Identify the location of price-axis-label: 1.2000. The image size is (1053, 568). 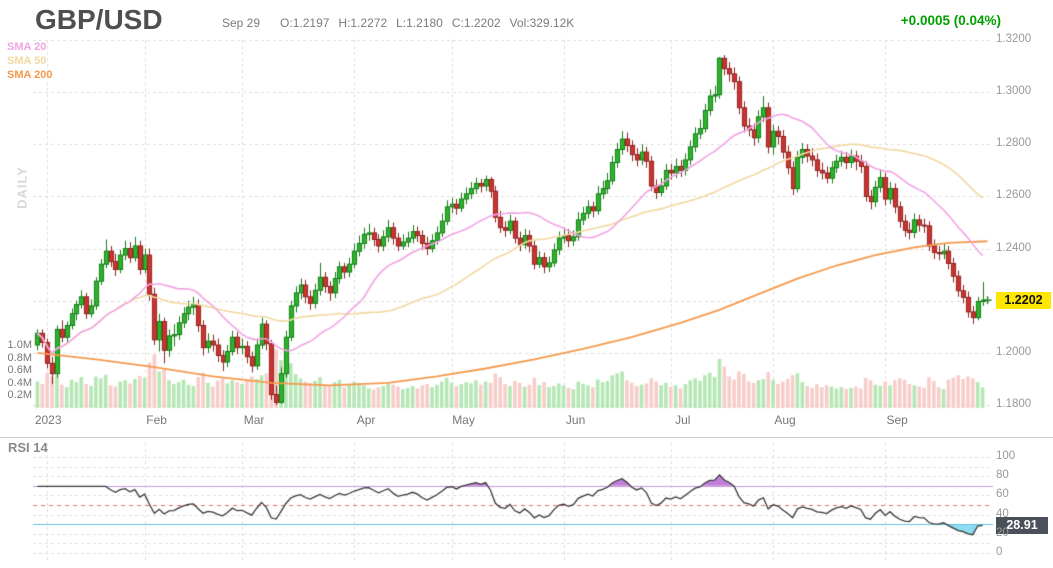
(1014, 351).